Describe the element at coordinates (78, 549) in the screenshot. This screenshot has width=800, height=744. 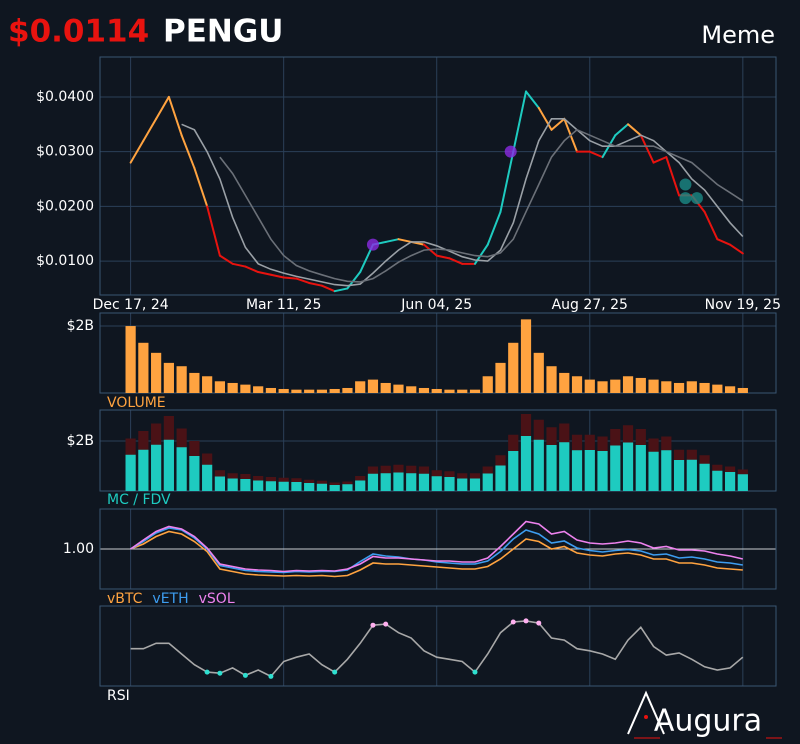
I see `y-tick-label: 1.00` at that location.